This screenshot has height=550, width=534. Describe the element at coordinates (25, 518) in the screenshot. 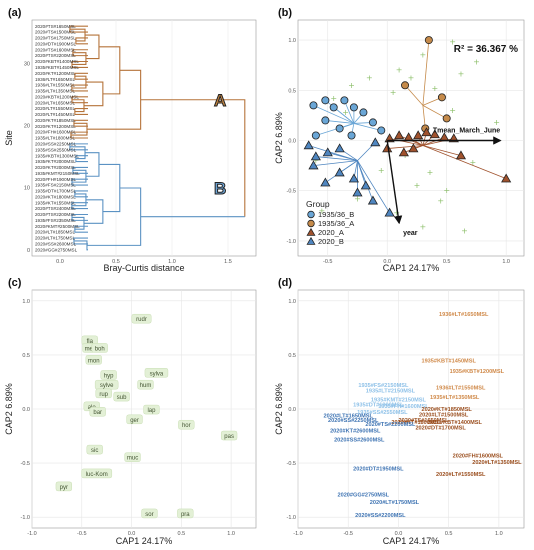

I see `c-y-tick-label: -1.0` at that location.